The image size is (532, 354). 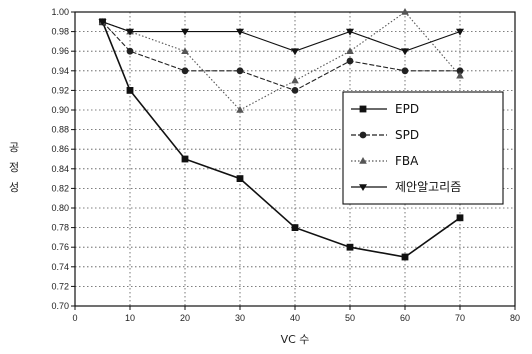 What do you see at coordinates (60, 71) in the screenshot?
I see `y-tick-label: 0.94` at bounding box center [60, 71].